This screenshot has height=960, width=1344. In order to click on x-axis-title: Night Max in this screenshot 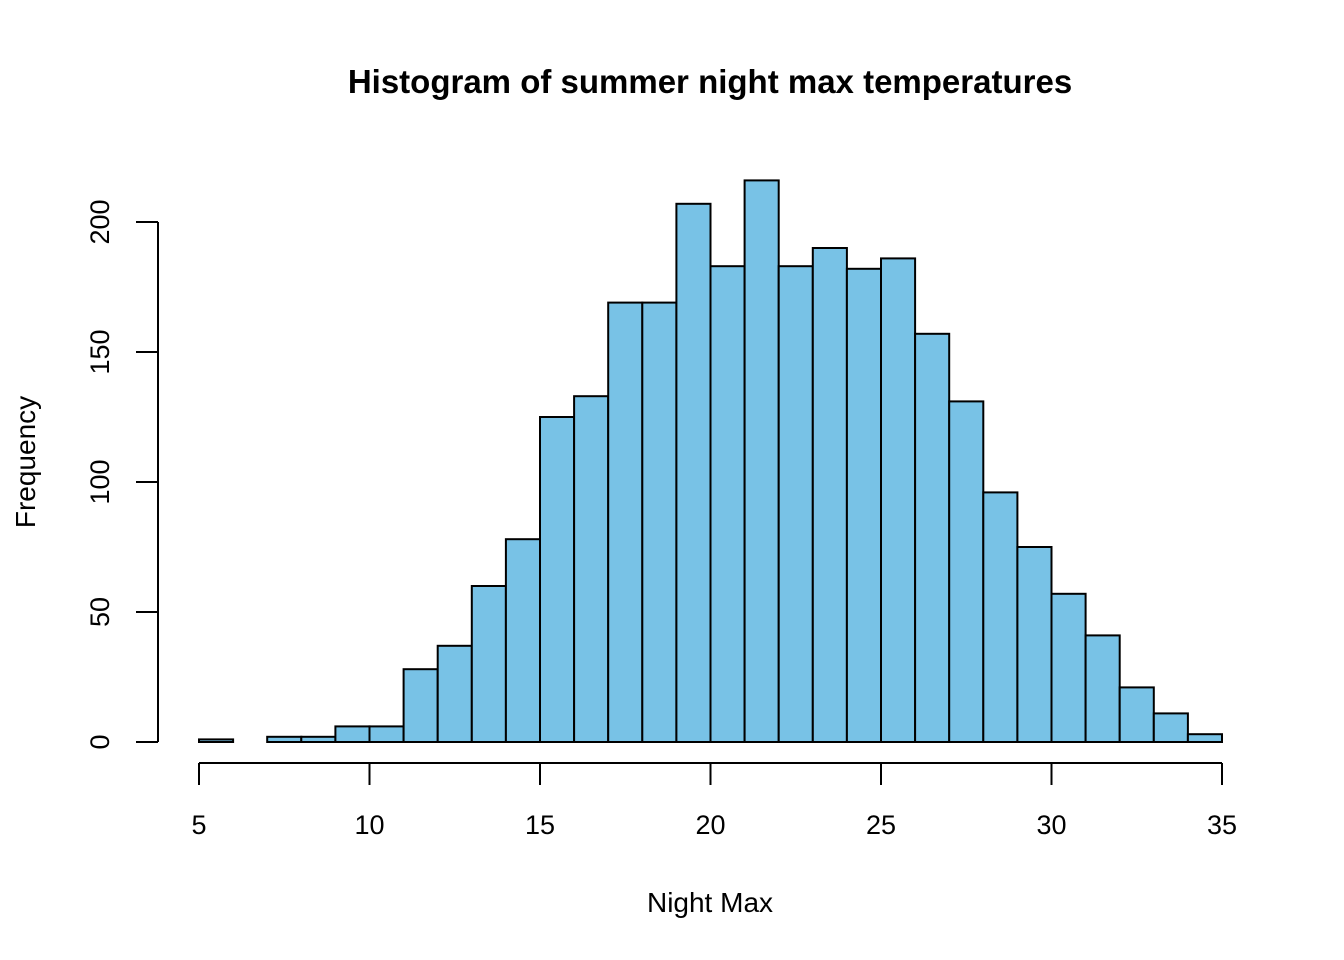, I will do `click(710, 902)`.